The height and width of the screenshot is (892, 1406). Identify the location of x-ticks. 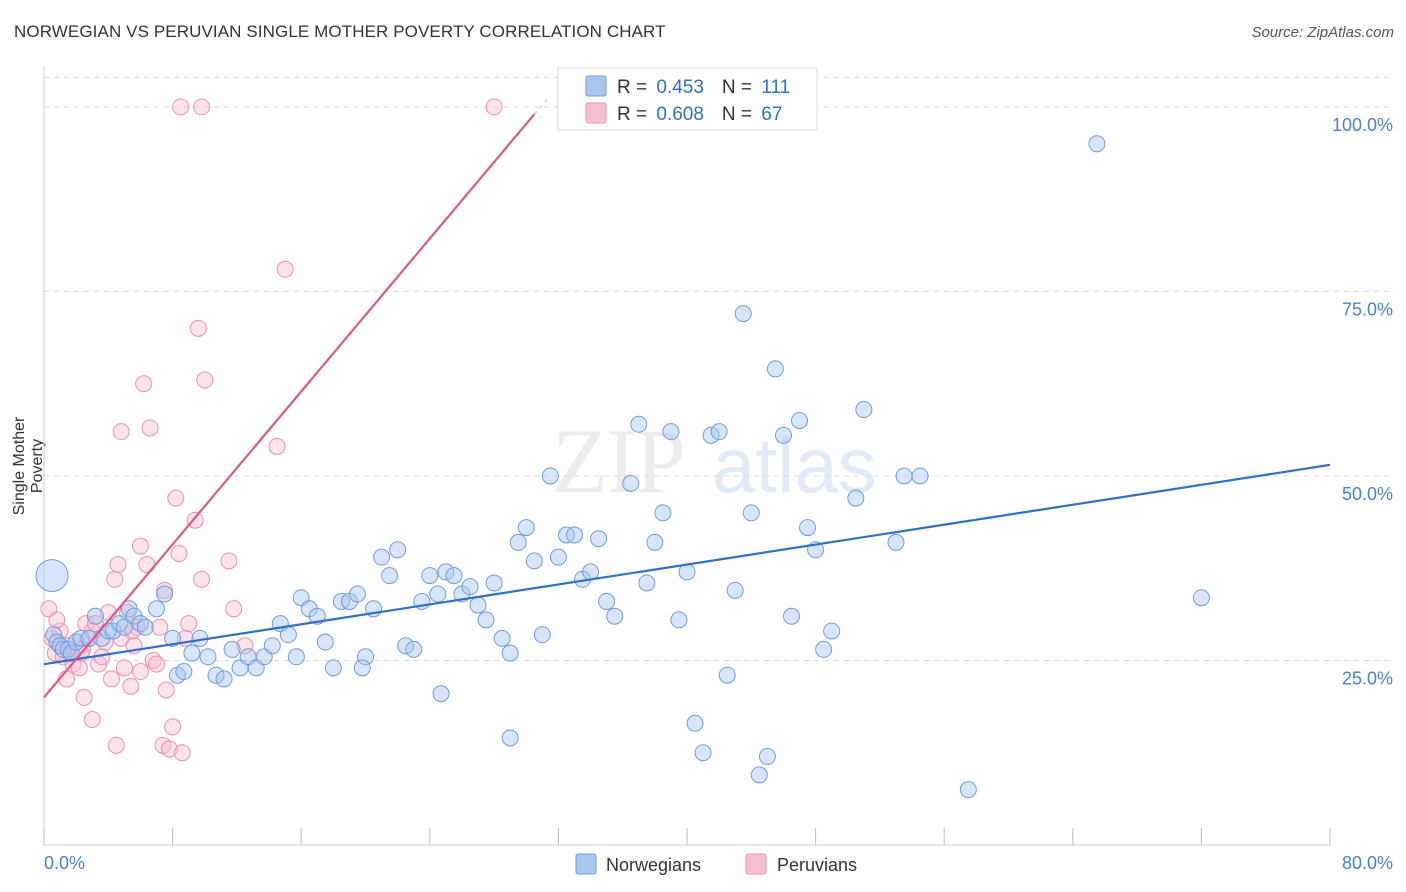
(687, 836).